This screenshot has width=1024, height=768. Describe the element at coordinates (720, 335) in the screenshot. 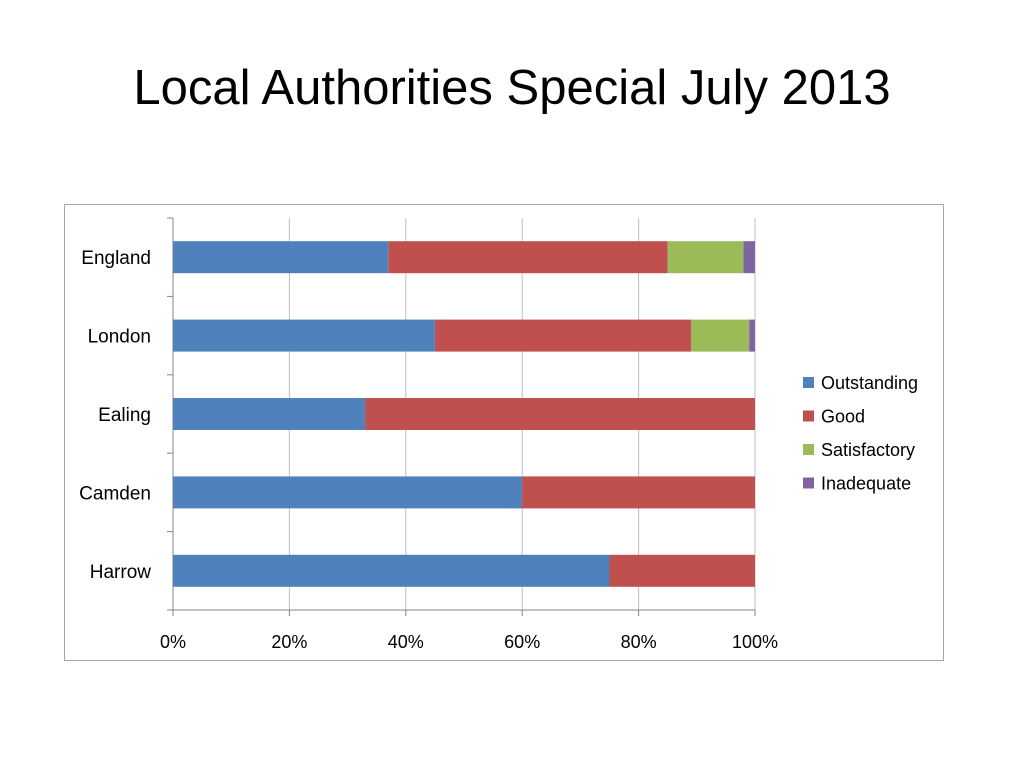

I see `bar-satisfactory-london` at that location.